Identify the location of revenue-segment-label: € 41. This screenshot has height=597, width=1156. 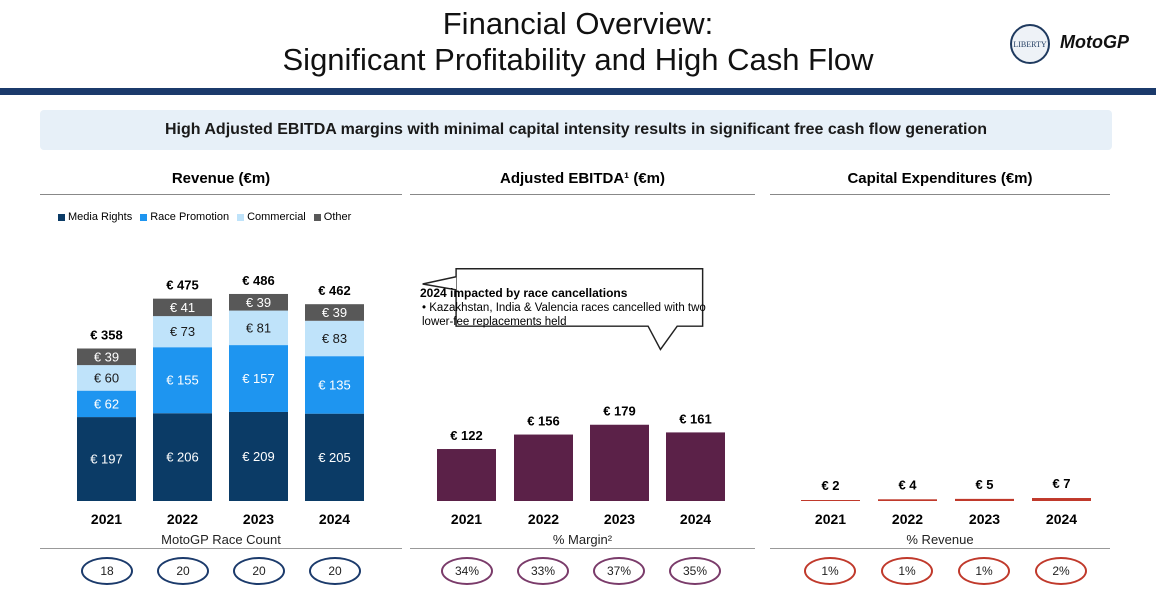
(182, 307).